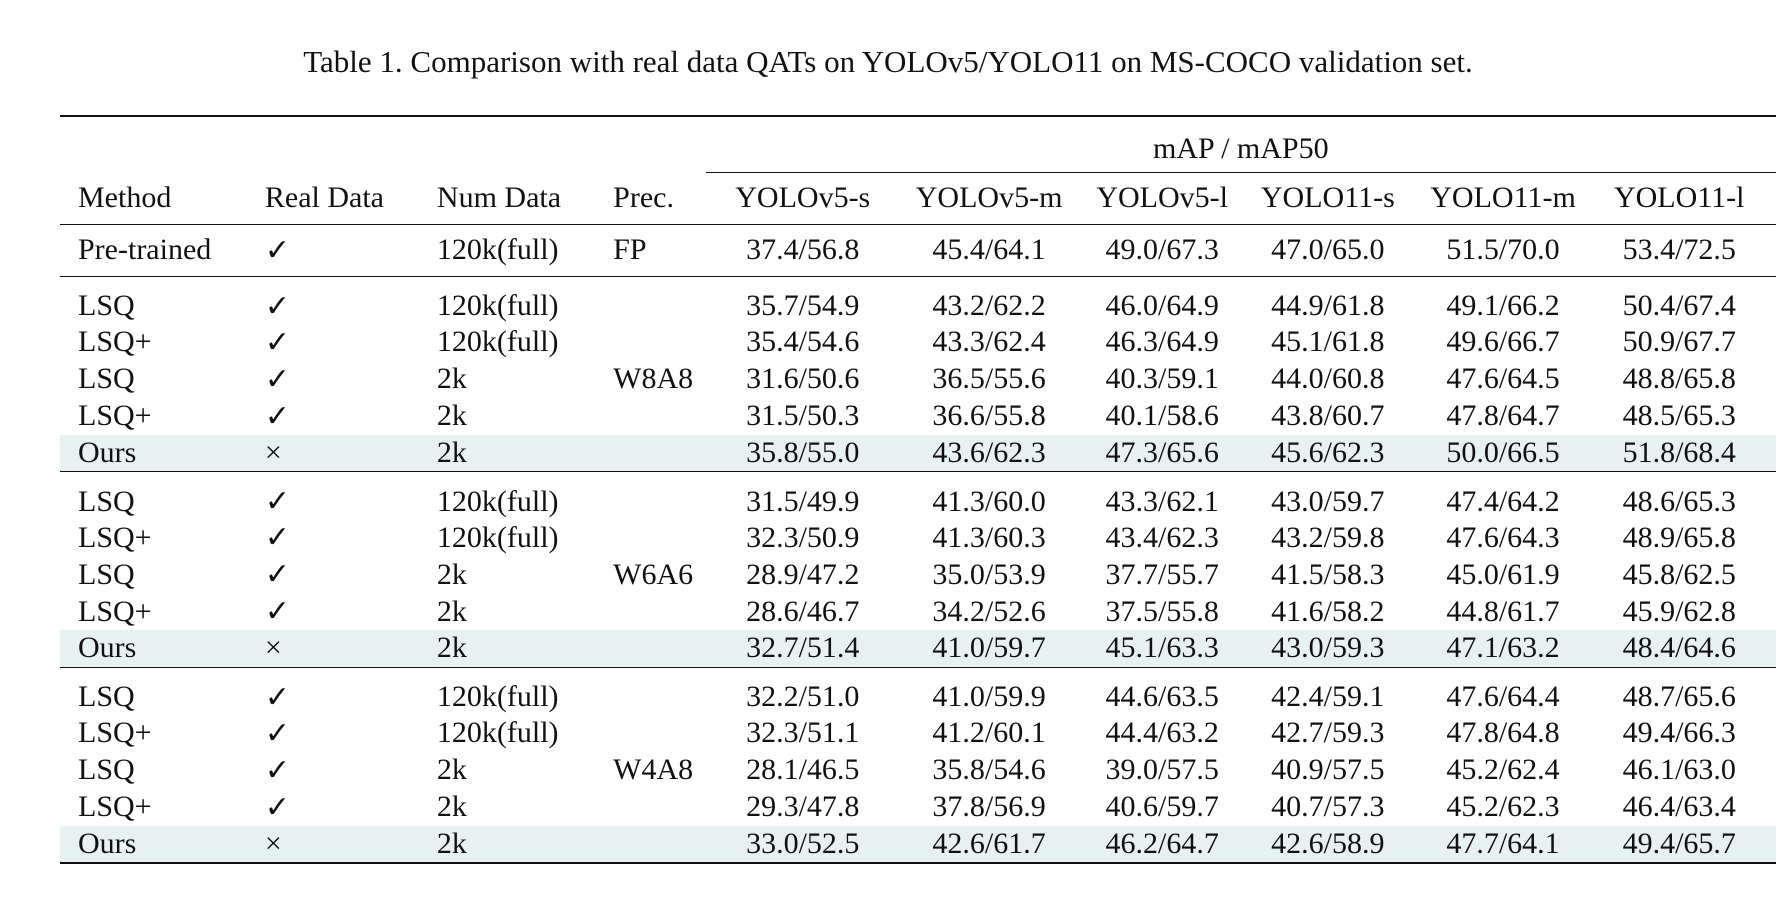 The height and width of the screenshot is (912, 1776). I want to click on cell-value: 31.5/49.9, so click(803, 501).